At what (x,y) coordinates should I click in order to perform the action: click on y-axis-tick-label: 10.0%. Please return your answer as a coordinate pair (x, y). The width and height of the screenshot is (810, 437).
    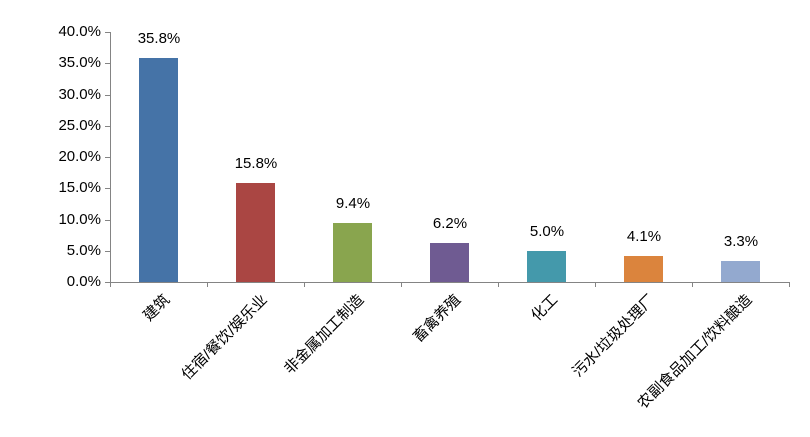
    Looking at the image, I should click on (79, 219).